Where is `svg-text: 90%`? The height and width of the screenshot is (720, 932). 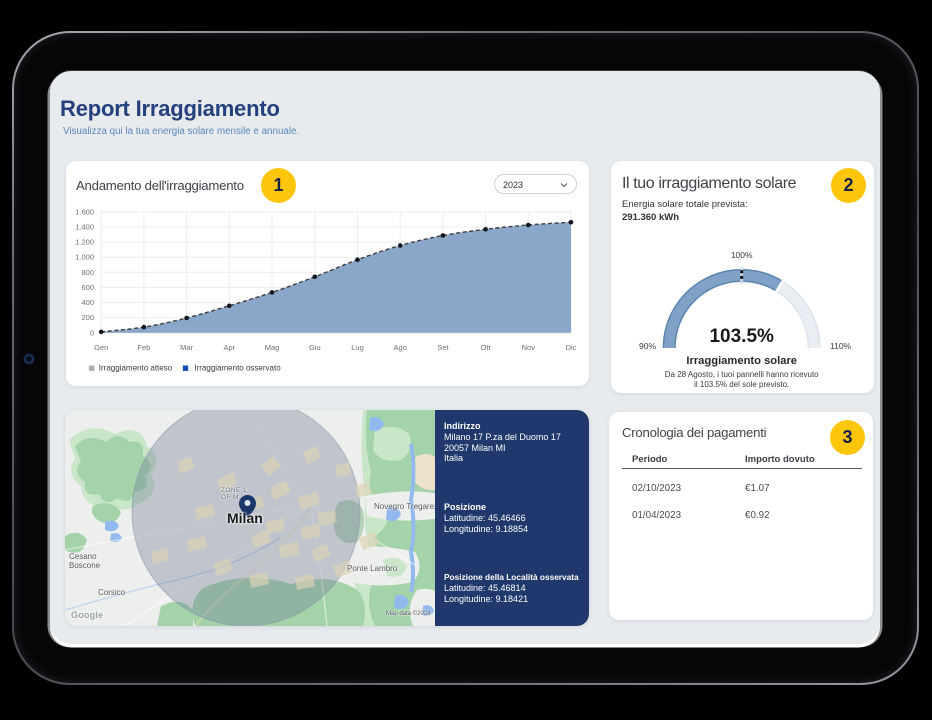
svg-text: 90% is located at coordinates (647, 346).